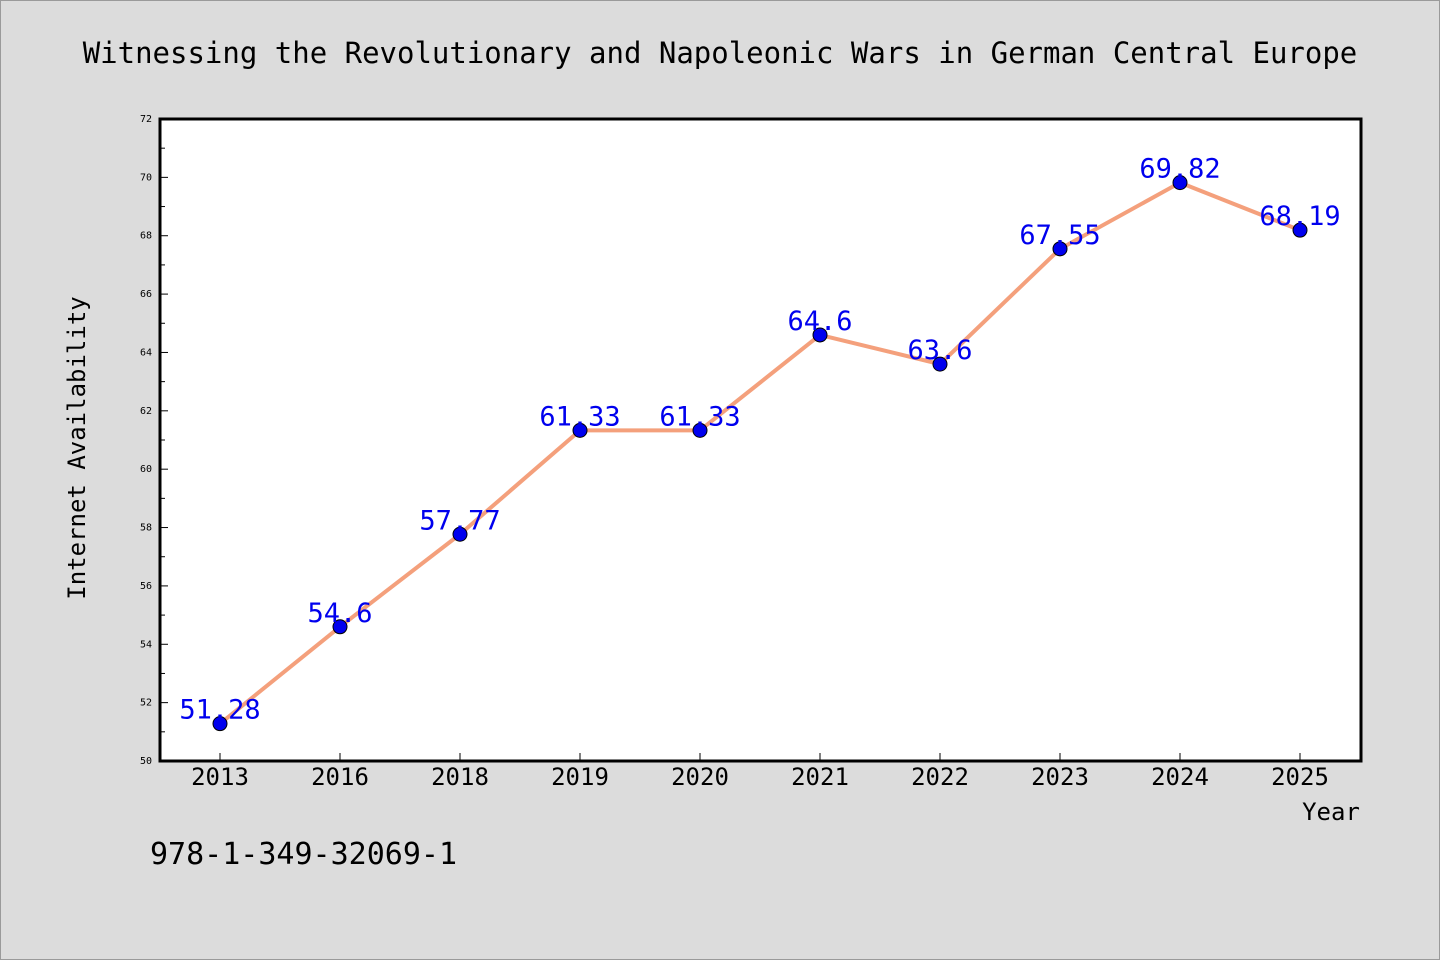 This screenshot has width=1440, height=960. I want to click on x-tick-label: 2022, so click(940, 777).